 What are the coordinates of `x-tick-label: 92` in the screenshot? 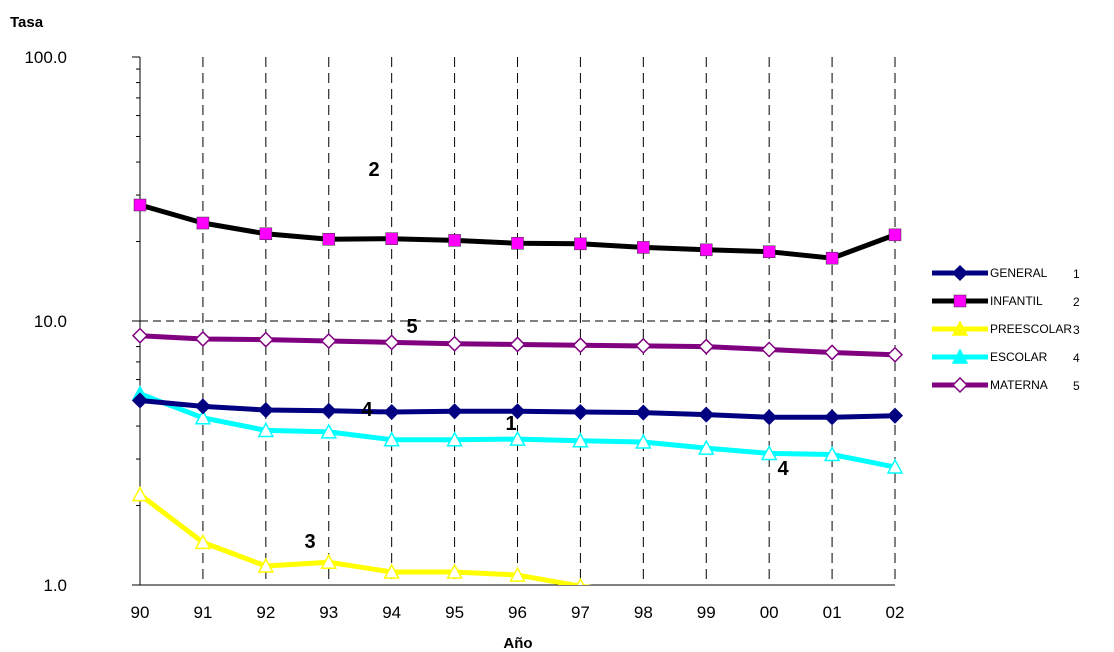 It's located at (265, 612).